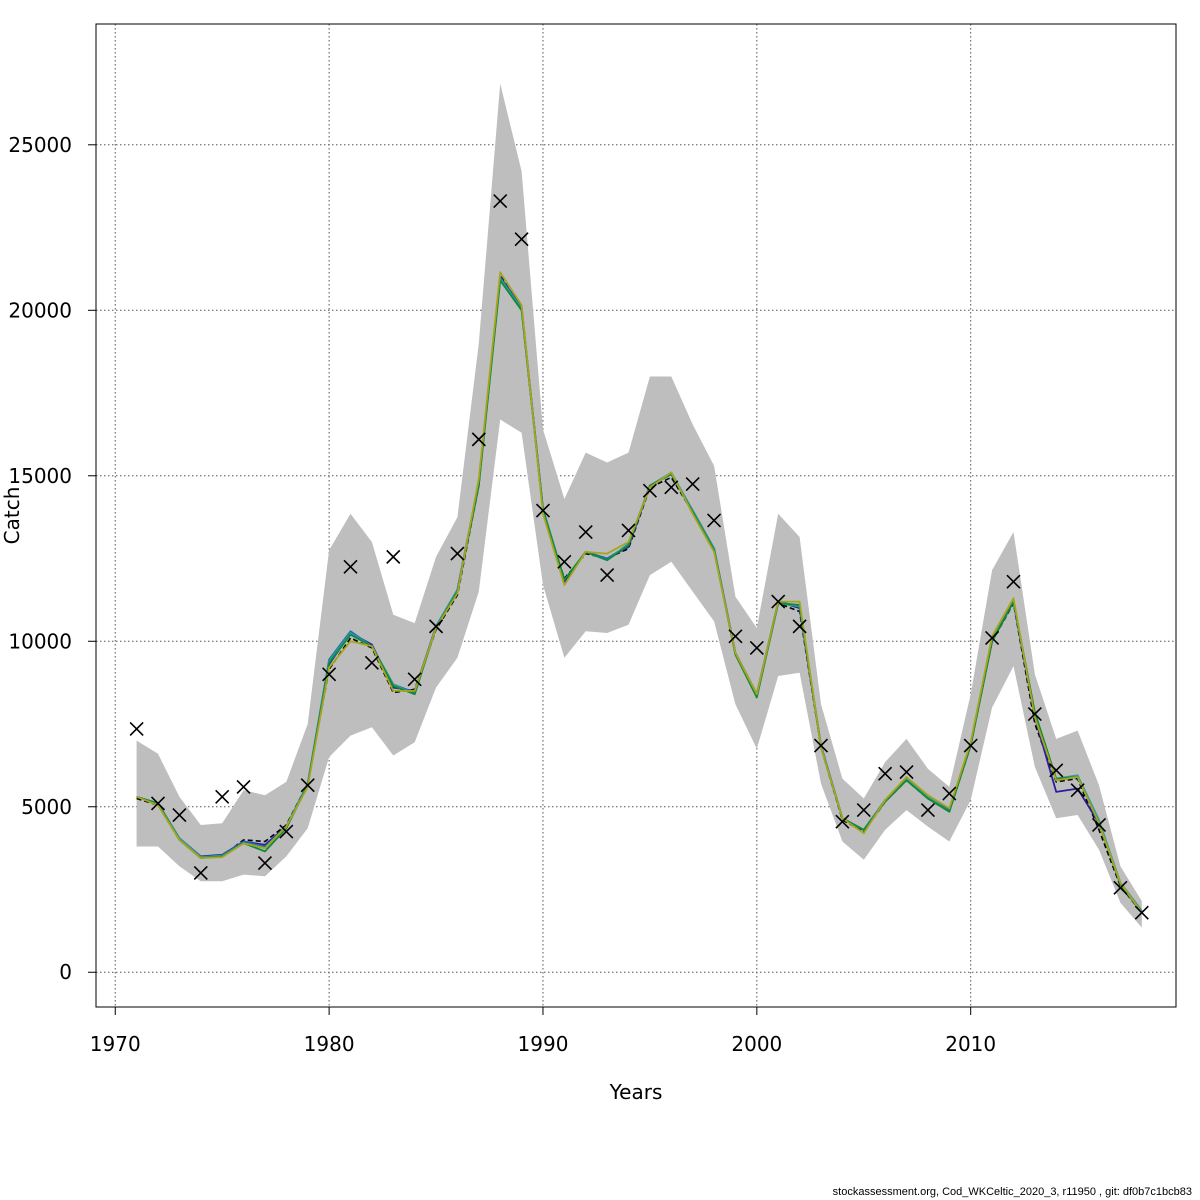  Describe the element at coordinates (12, 516) in the screenshot. I see `y-axis-title: Catch` at that location.